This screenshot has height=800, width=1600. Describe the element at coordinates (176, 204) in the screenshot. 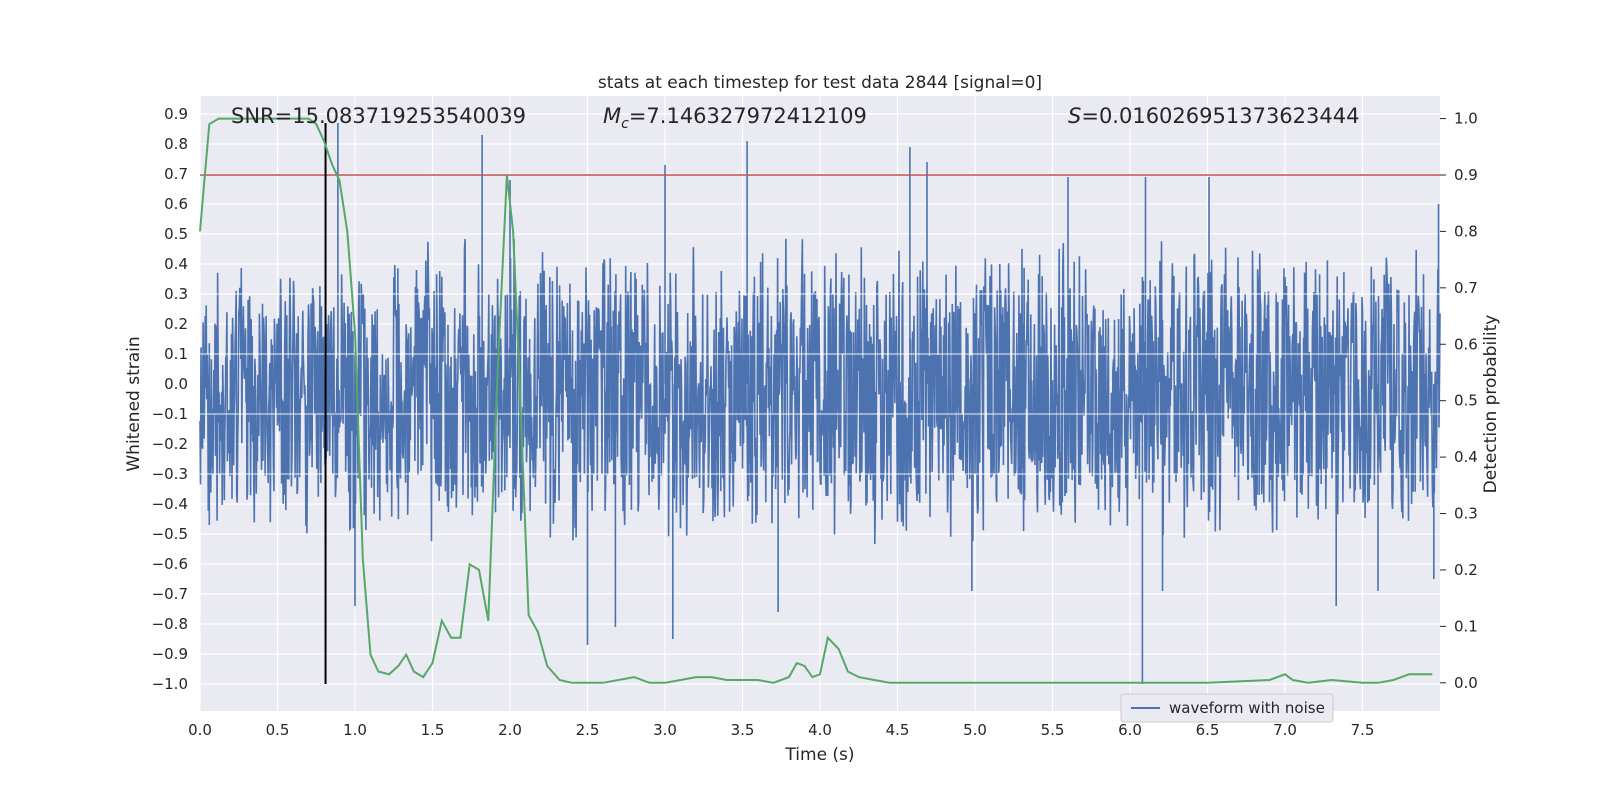

I see `y-tick-label-left: 0.6` at that location.